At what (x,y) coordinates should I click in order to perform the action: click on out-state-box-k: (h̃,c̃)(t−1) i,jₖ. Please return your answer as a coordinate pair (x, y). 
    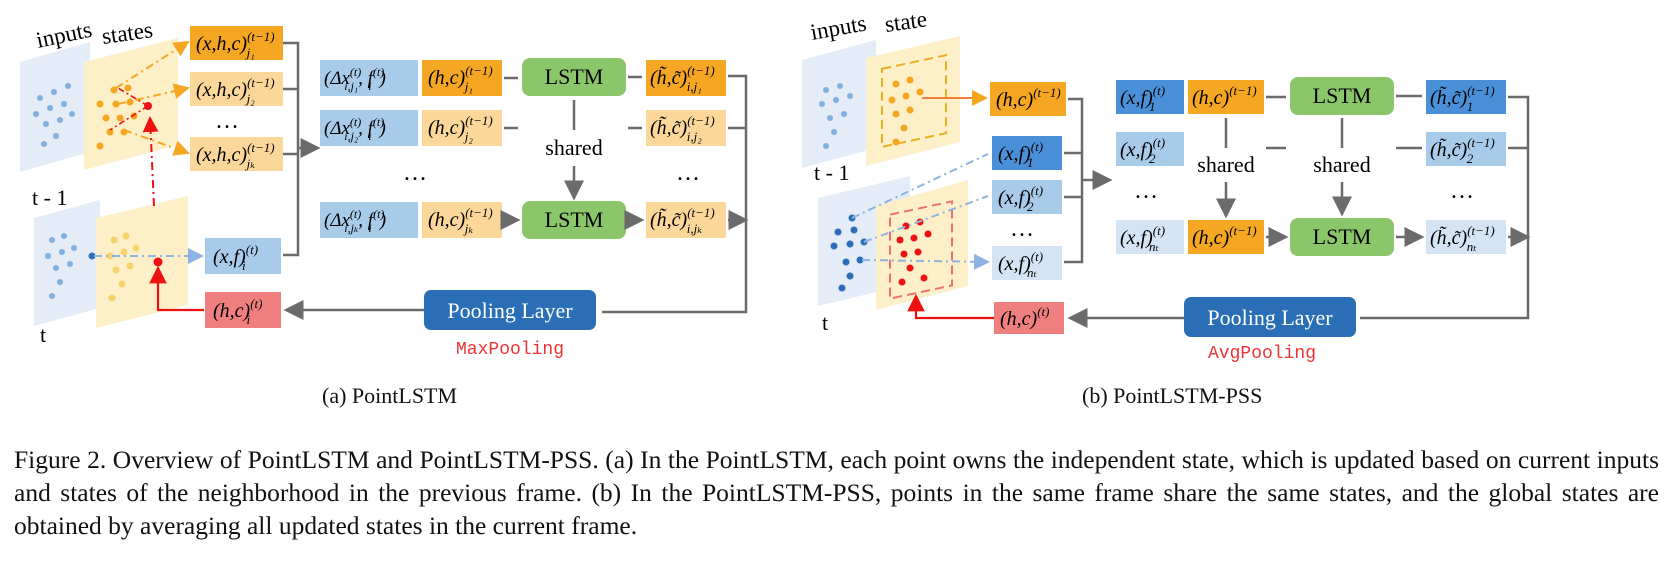
    Looking at the image, I should click on (686, 220).